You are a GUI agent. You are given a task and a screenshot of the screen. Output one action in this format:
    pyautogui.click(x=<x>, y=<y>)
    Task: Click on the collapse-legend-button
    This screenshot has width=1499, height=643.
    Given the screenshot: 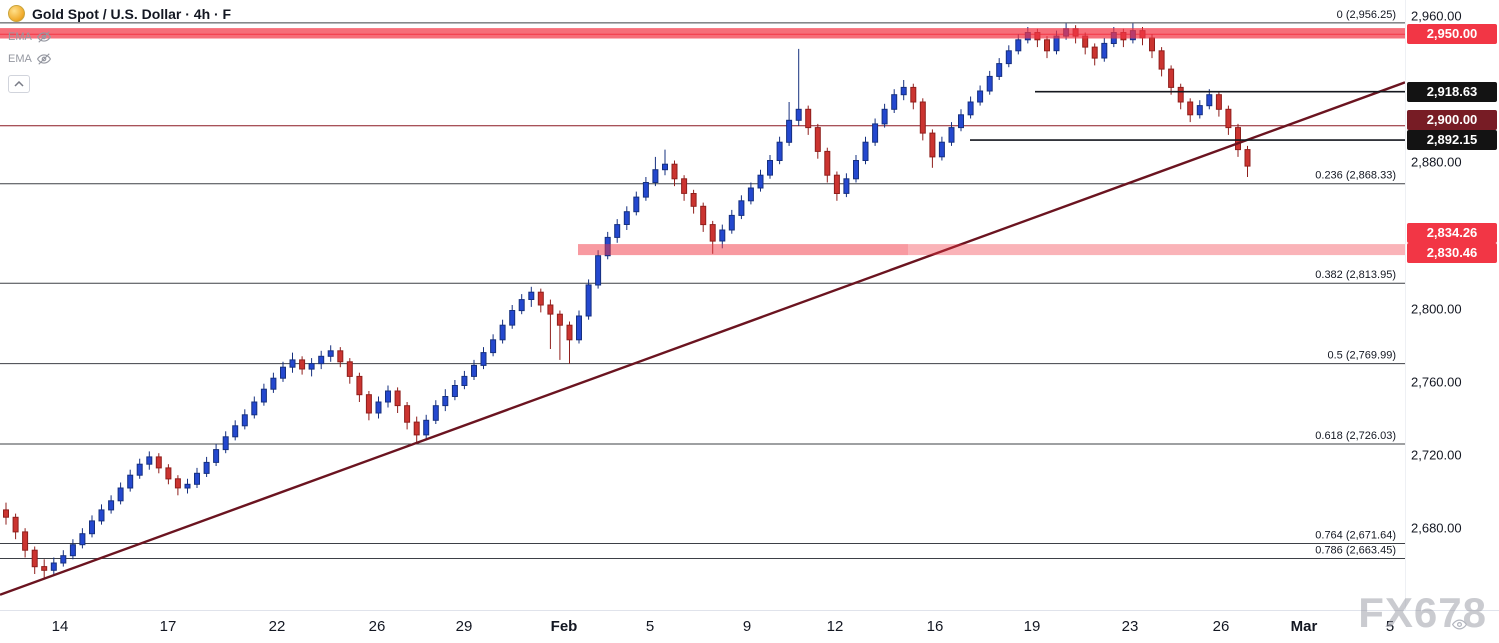 What is the action you would take?
    pyautogui.click(x=19, y=84)
    